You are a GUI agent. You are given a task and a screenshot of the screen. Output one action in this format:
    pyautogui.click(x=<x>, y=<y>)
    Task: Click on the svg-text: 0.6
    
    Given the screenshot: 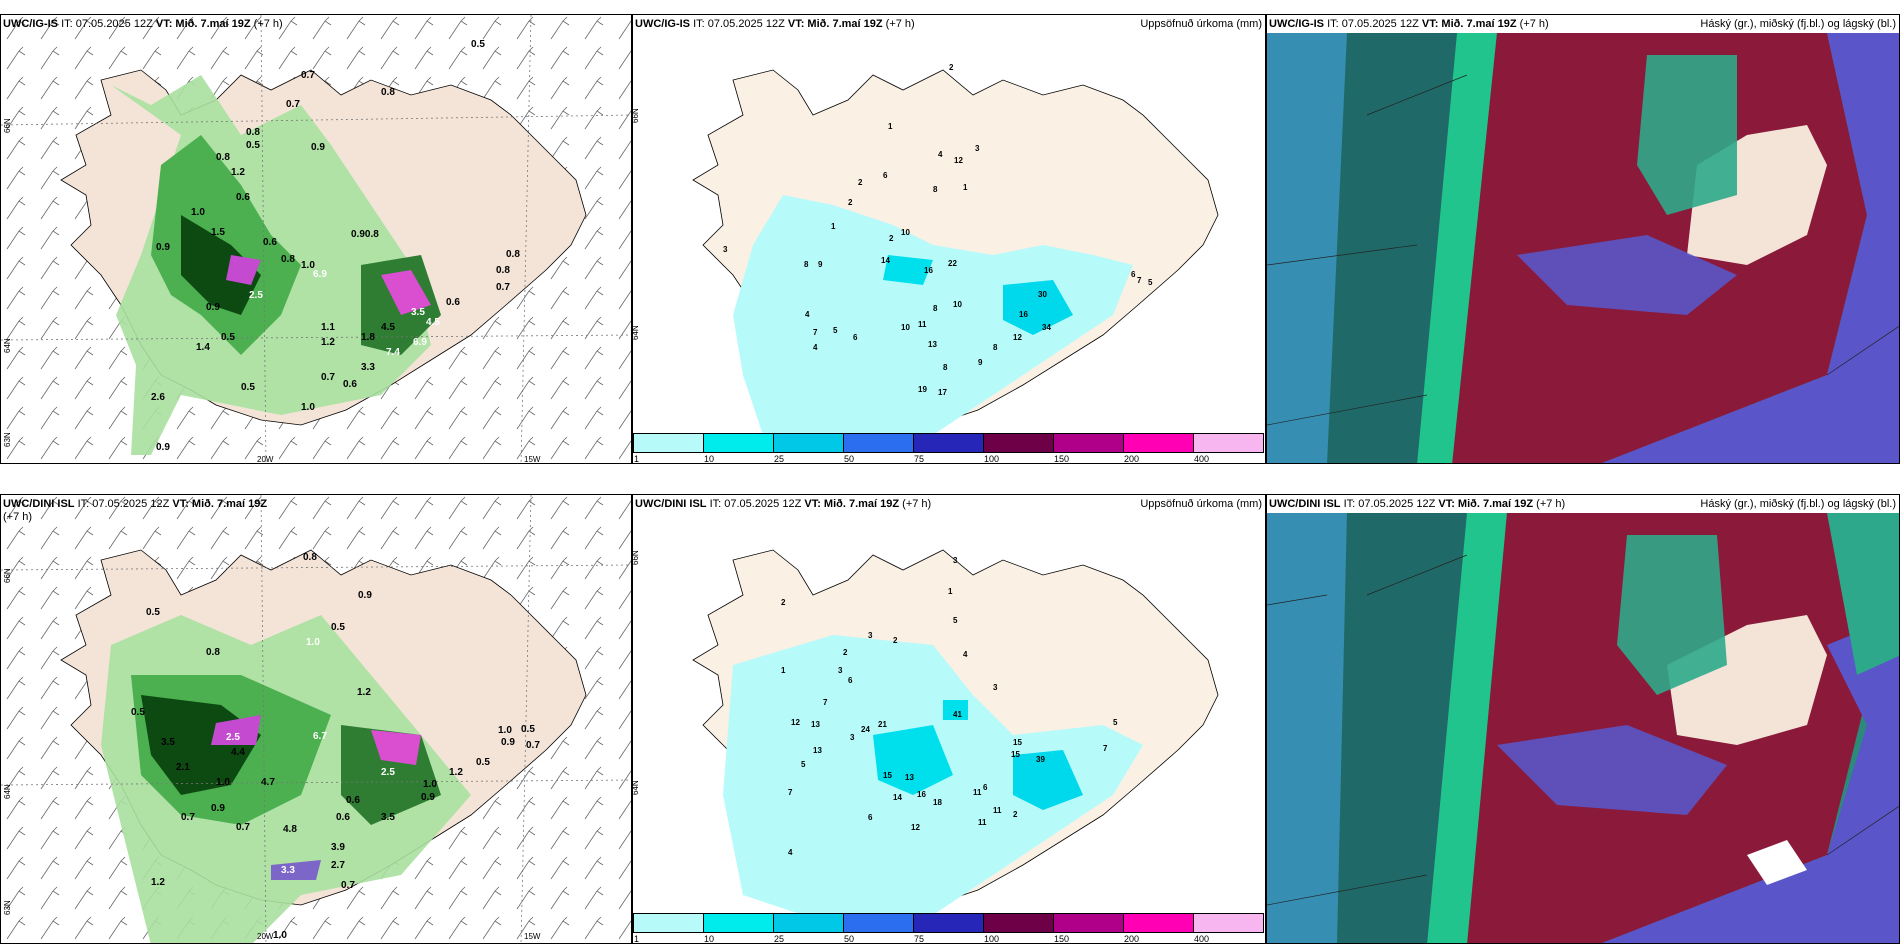 What is the action you would take?
    pyautogui.click(x=243, y=197)
    